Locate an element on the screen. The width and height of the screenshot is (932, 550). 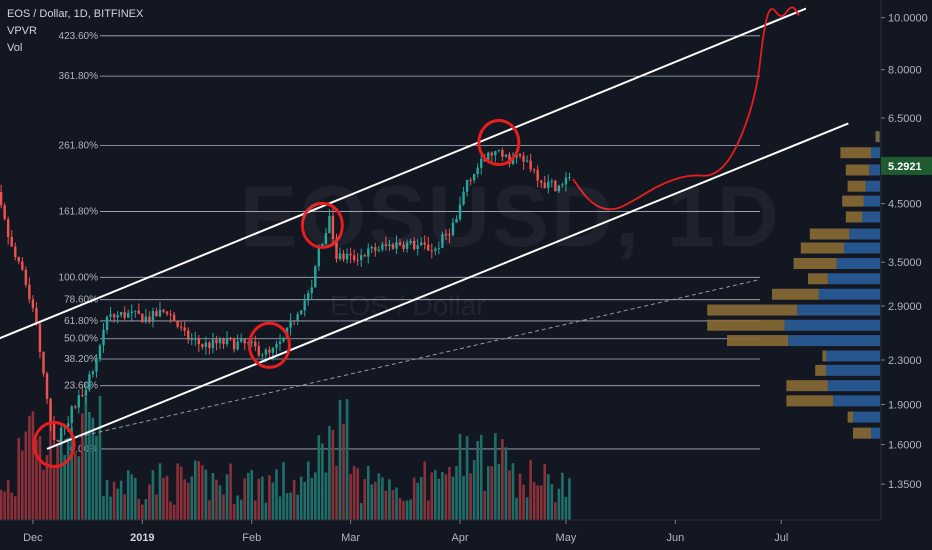
symbol-title: EOS / Dollar, 1D, BITFINEX is located at coordinates (75, 14).